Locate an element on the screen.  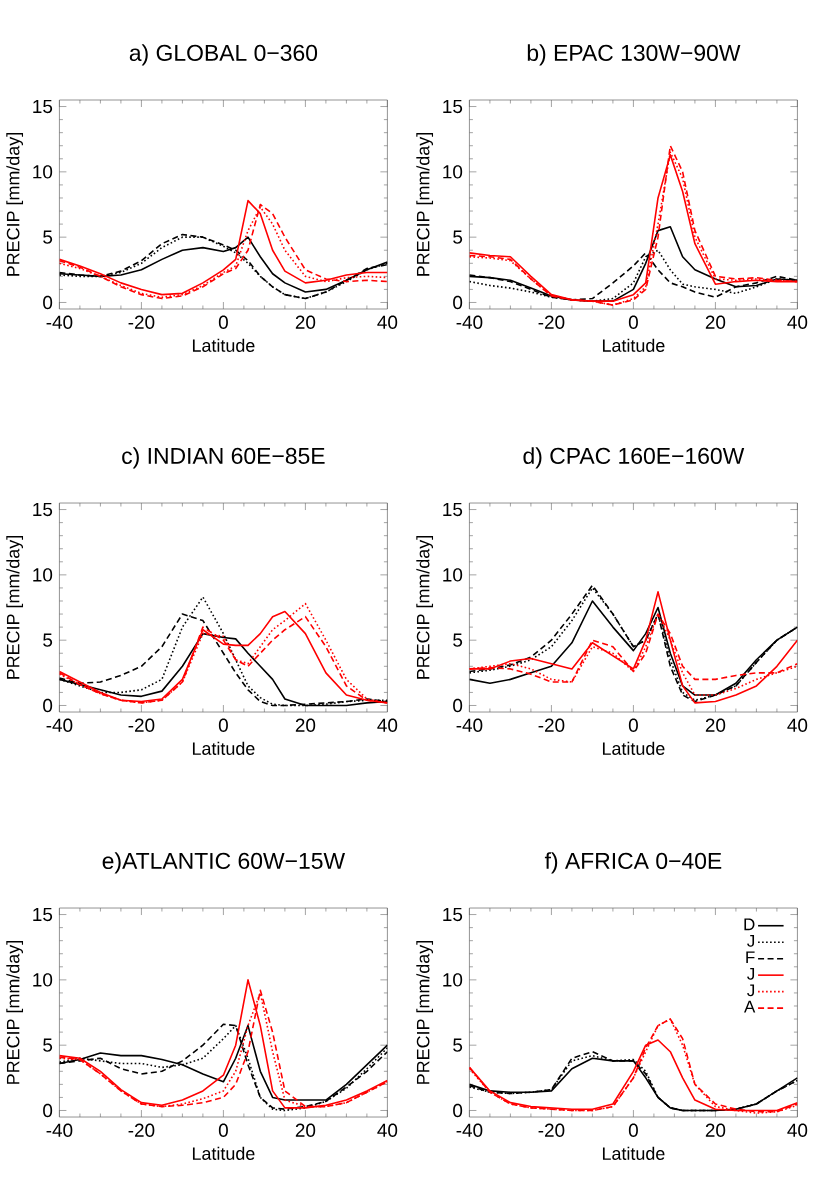
chart-title: c) INDIAN 60E−85E is located at coordinates (223, 458).